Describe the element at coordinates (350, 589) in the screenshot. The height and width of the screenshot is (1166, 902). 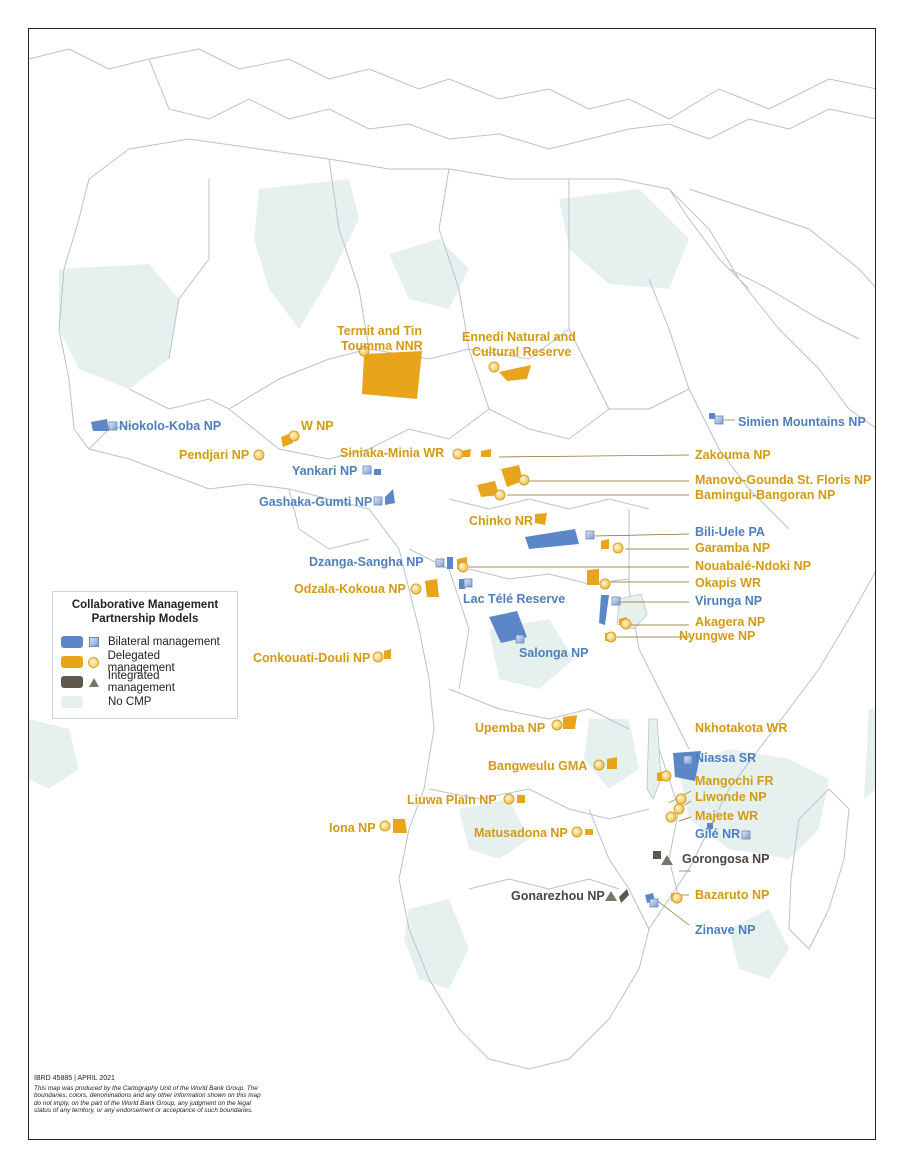
I see `label-odzala: Odzala-Kokoua NP` at that location.